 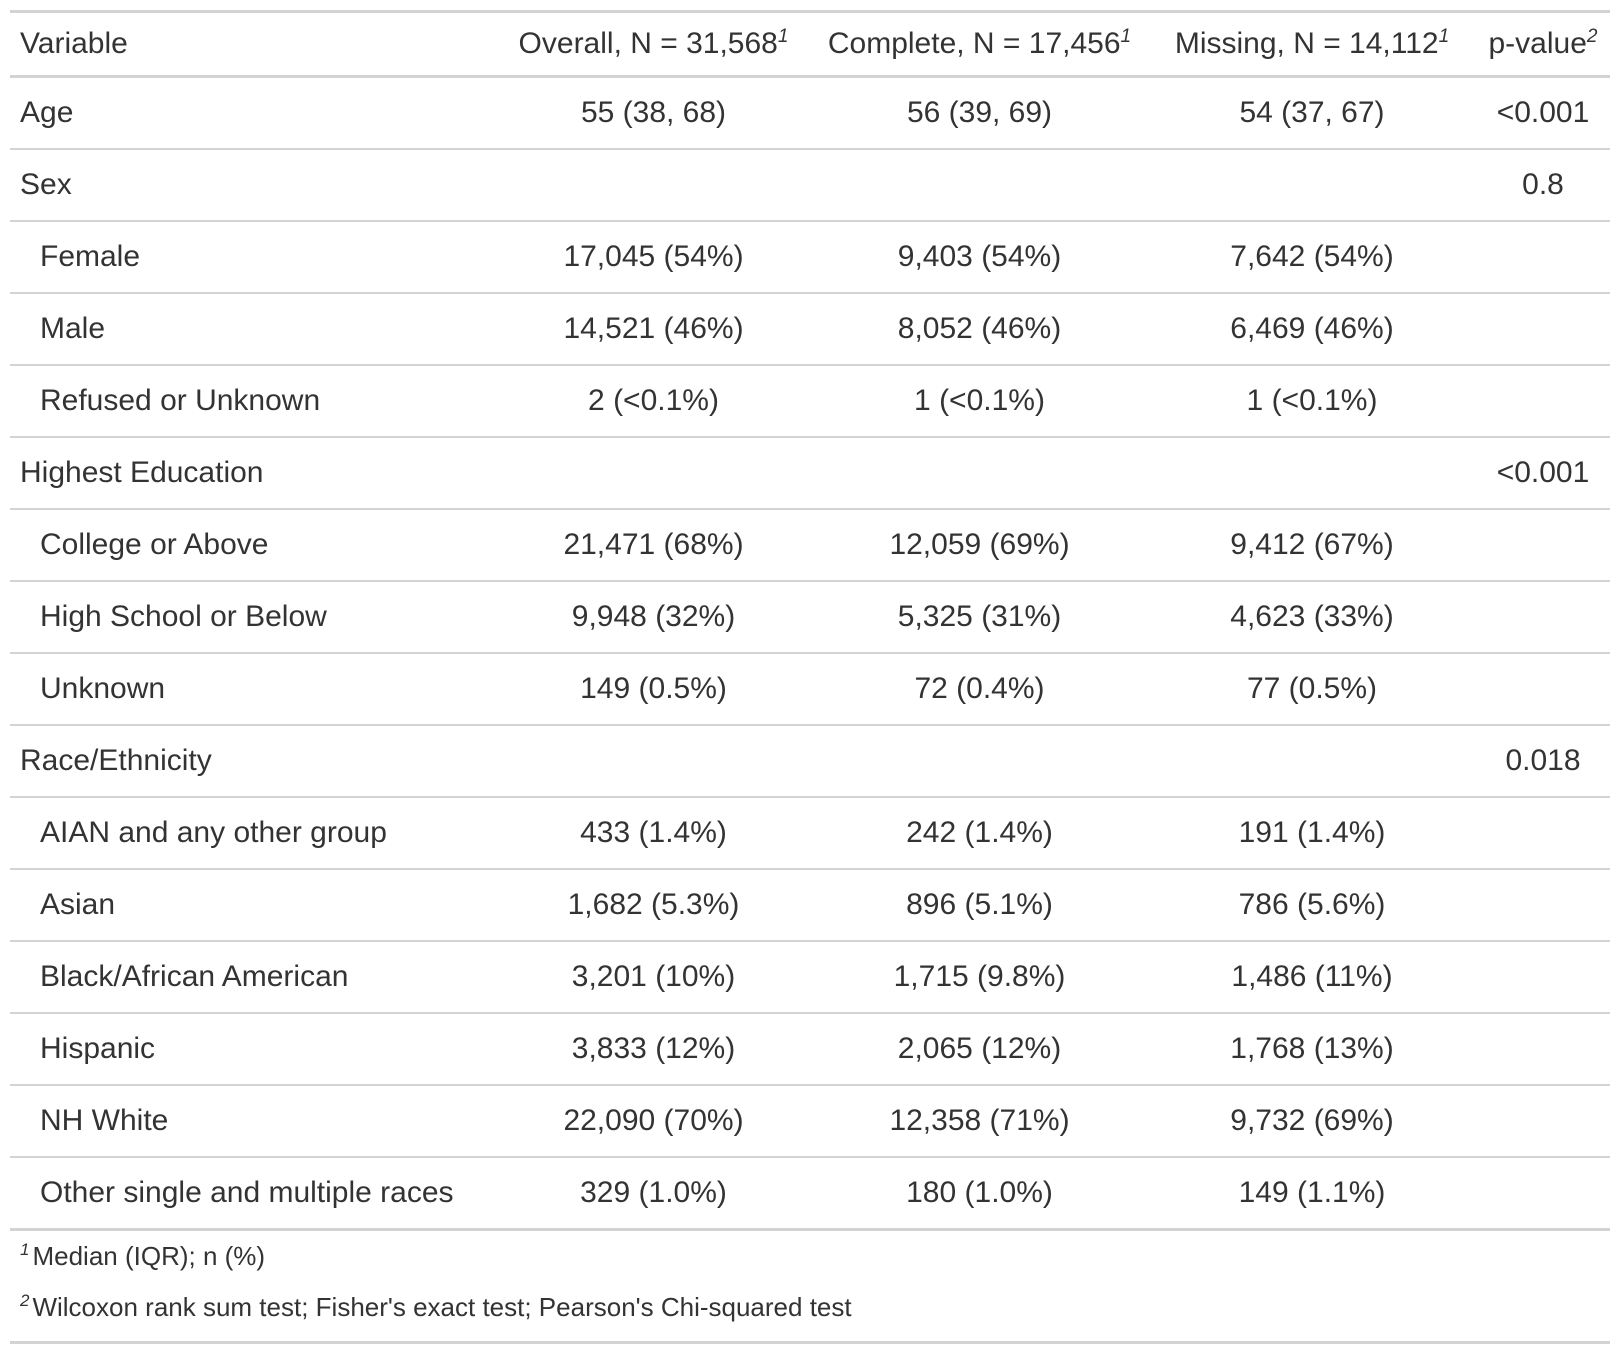 I want to click on cell-overall: 22,090 (70%), so click(x=653, y=1120).